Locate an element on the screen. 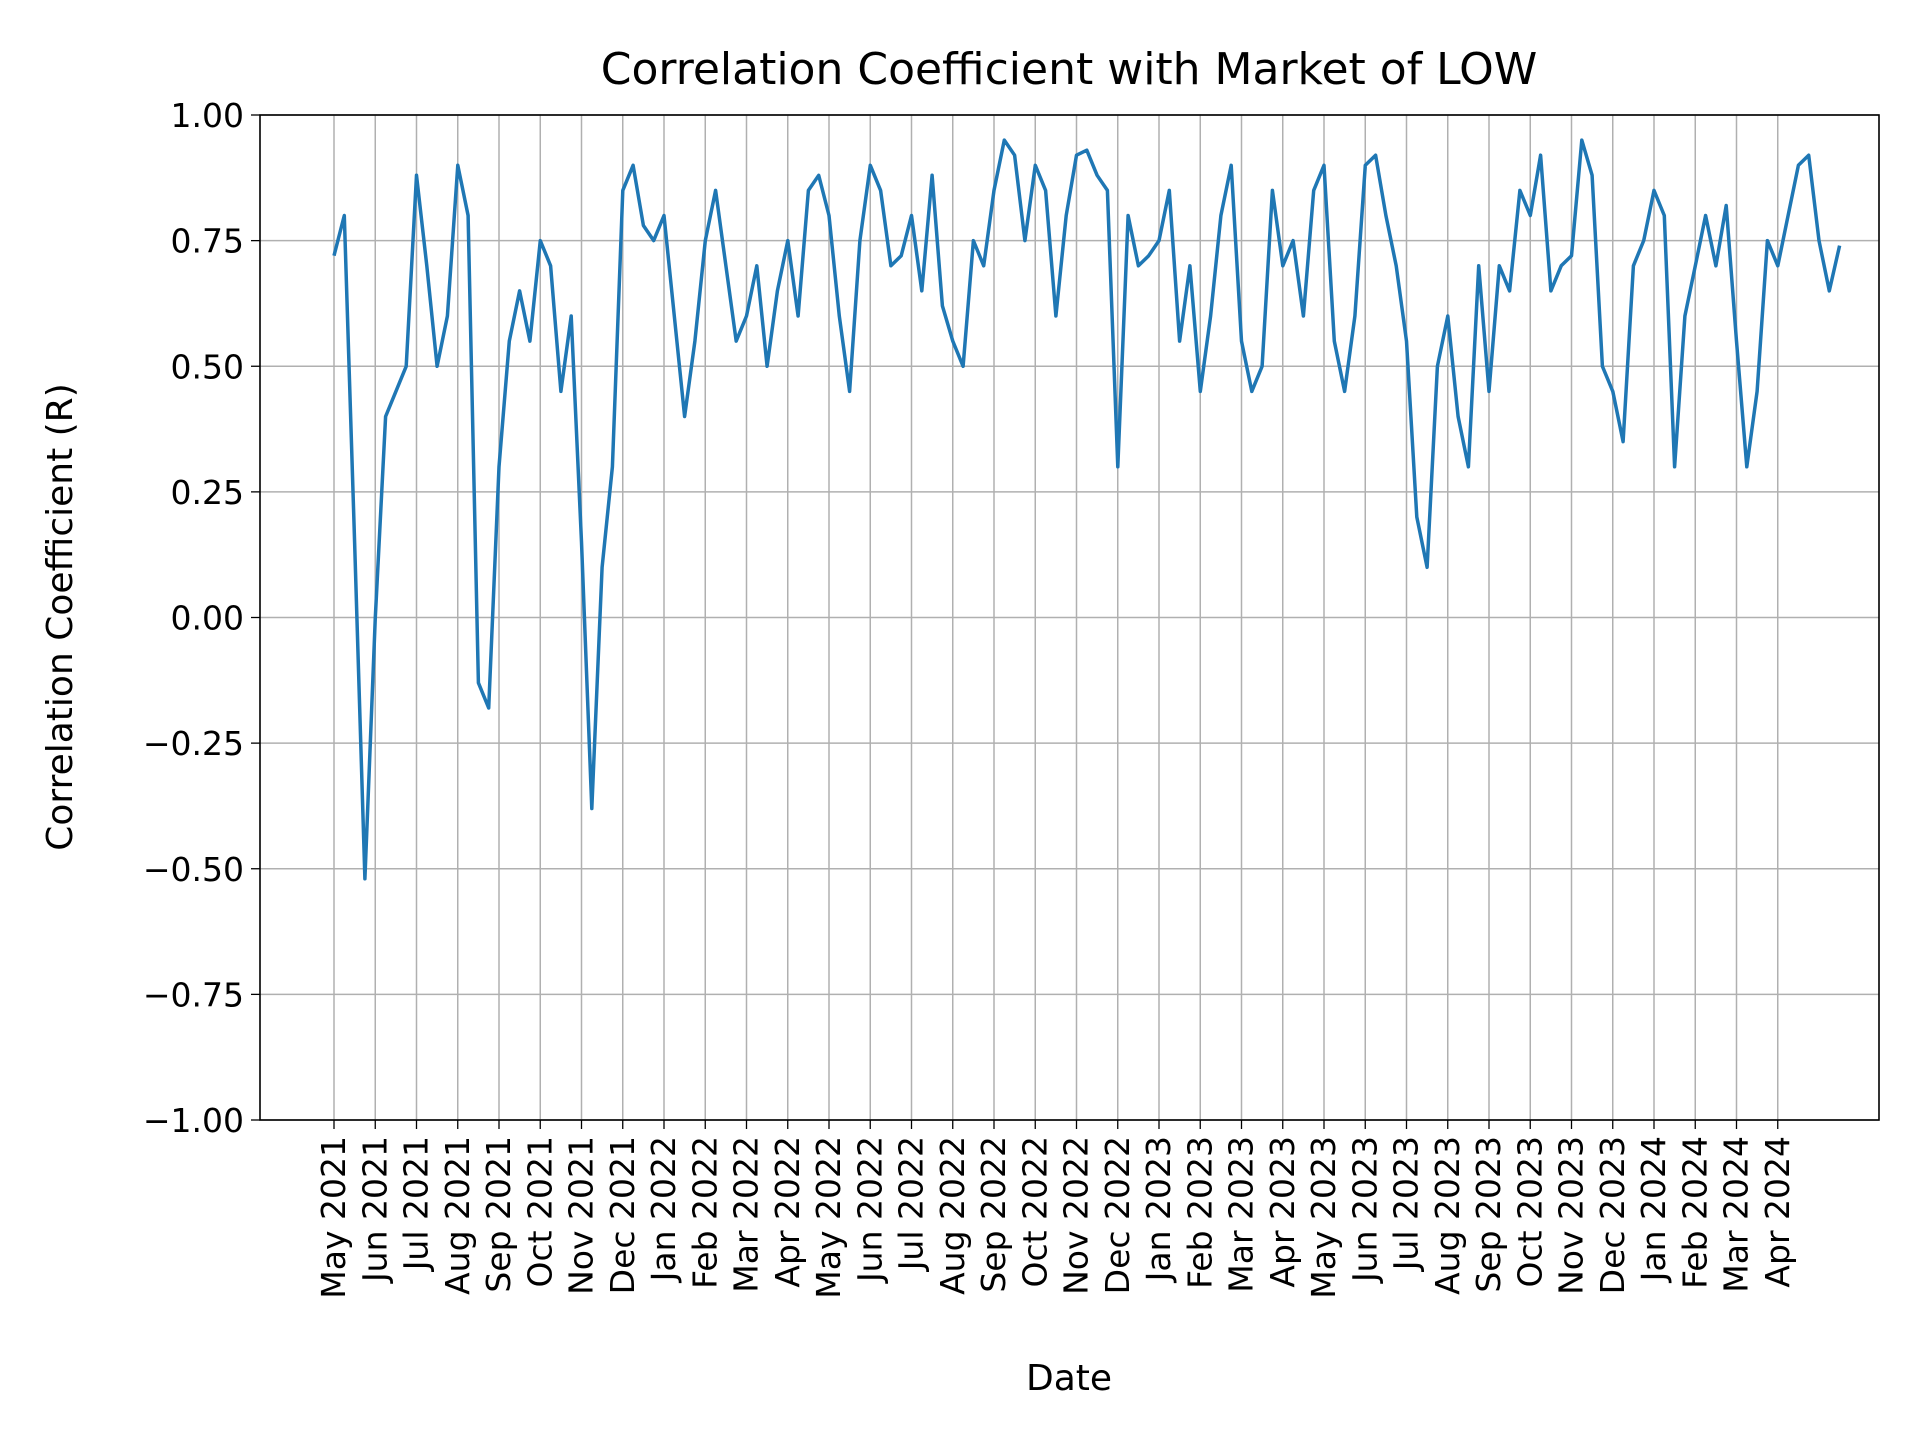 The height and width of the screenshot is (1440, 1920). x-tick-label: Dec 2021 is located at coordinates (622, 1215).